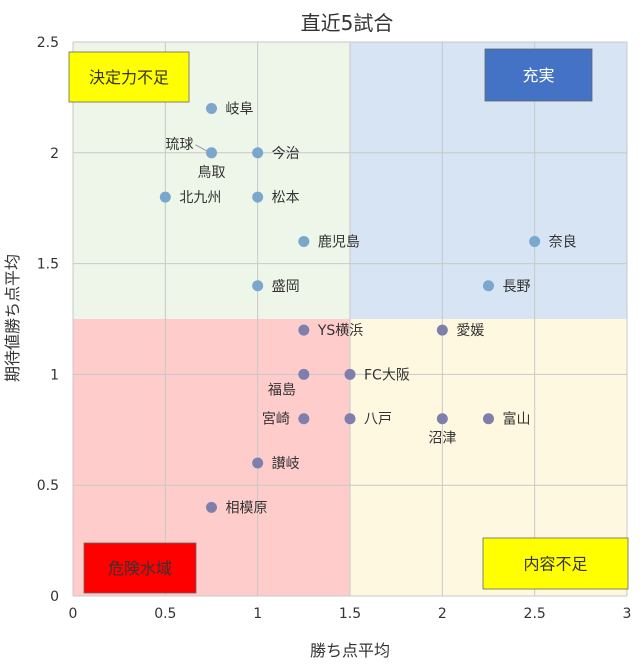  I want to click on point-label-0: 岐阜, so click(240, 108).